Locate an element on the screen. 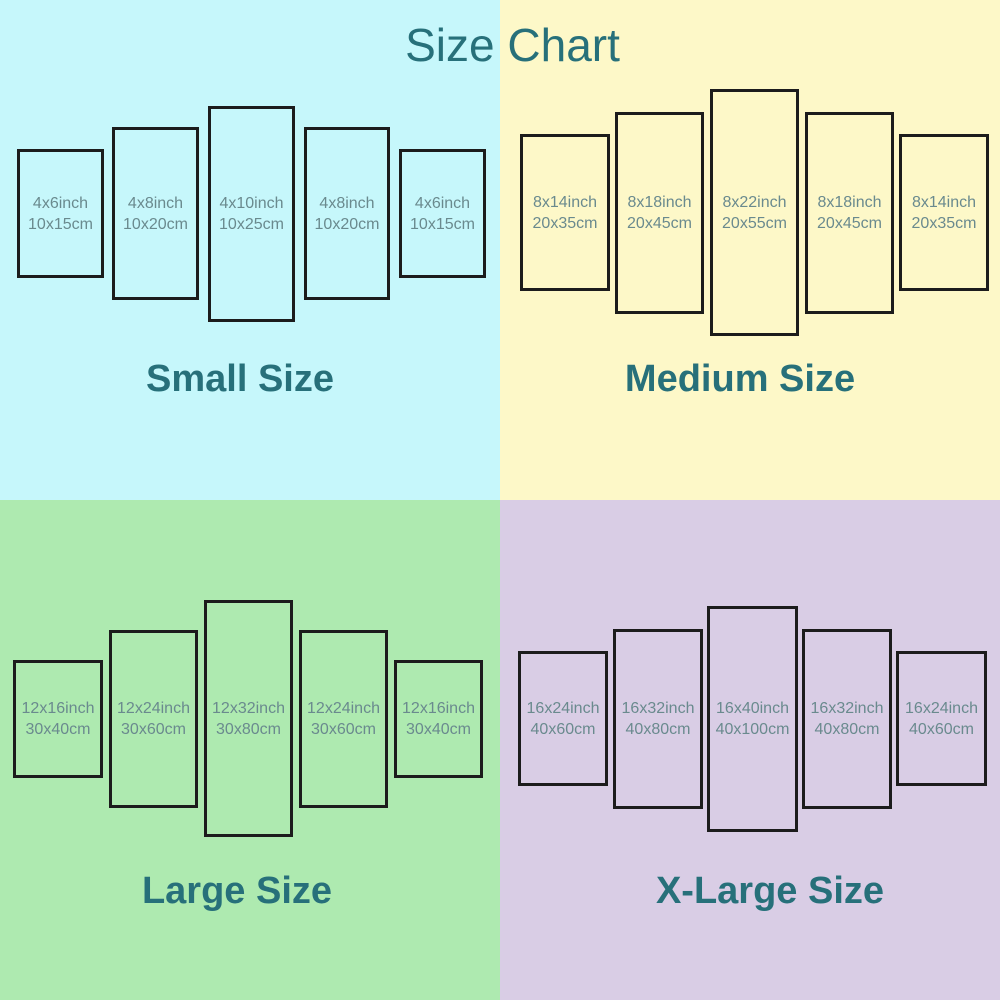 The image size is (1000, 1000). panel-cm-size: 40x100cm is located at coordinates (752, 729).